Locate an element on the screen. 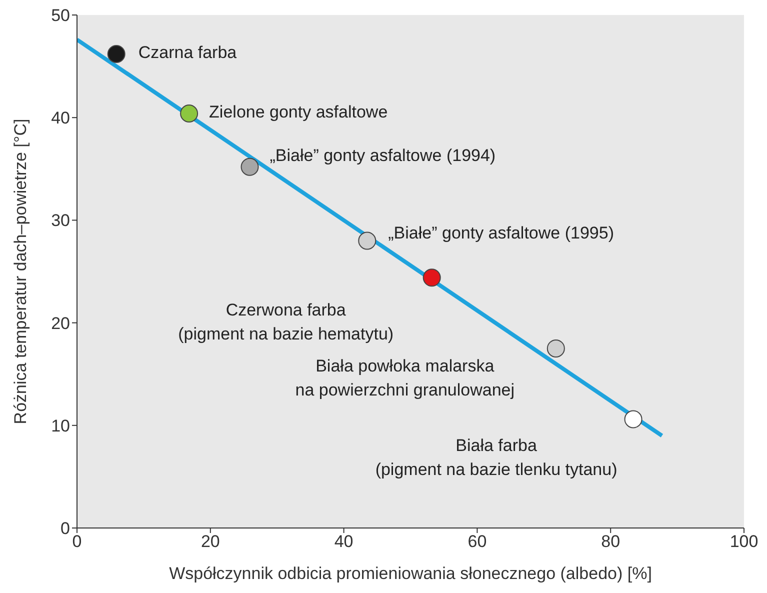 The image size is (767, 593). y-tick-label: 0 is located at coordinates (65, 528).